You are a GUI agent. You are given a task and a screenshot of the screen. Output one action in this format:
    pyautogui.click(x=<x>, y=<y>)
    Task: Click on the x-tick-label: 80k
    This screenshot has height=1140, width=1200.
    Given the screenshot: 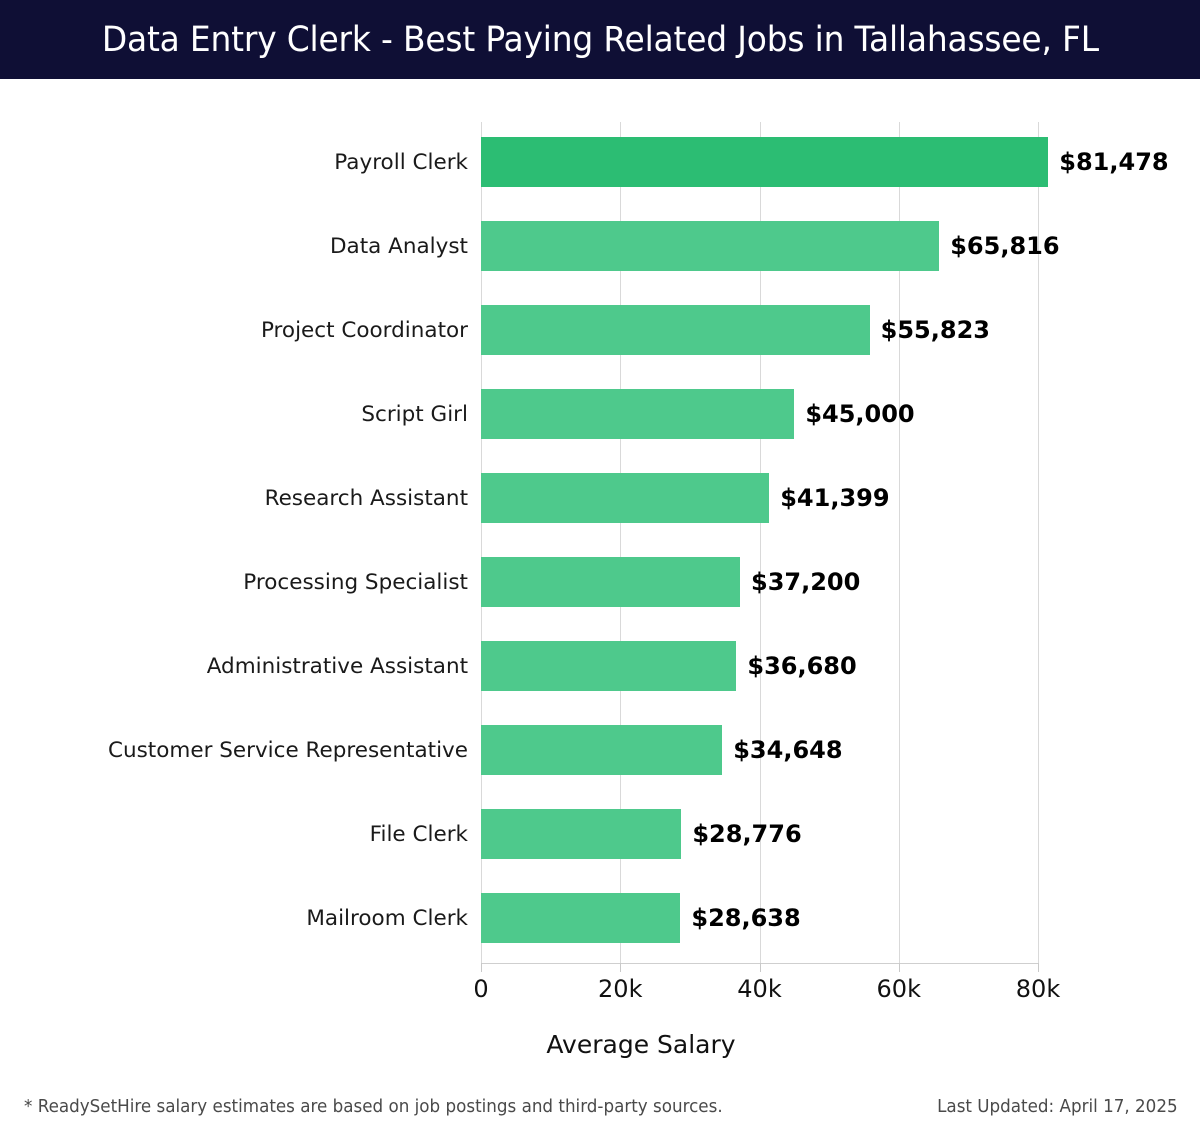 What is the action you would take?
    pyautogui.click(x=1038, y=989)
    